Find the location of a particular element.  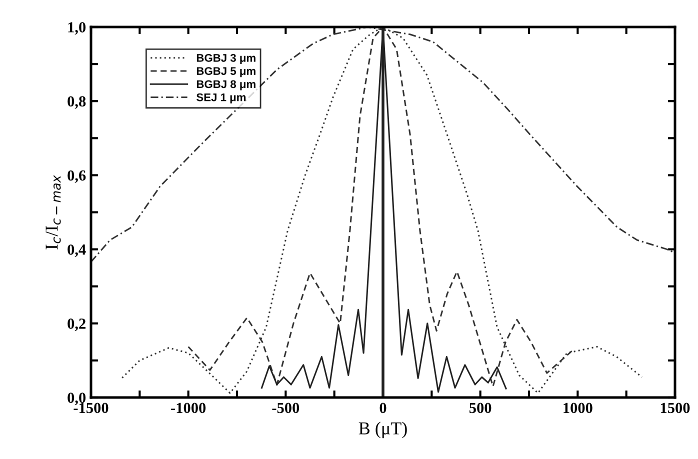

y-tick-label: 0,4 is located at coordinates (77, 250).